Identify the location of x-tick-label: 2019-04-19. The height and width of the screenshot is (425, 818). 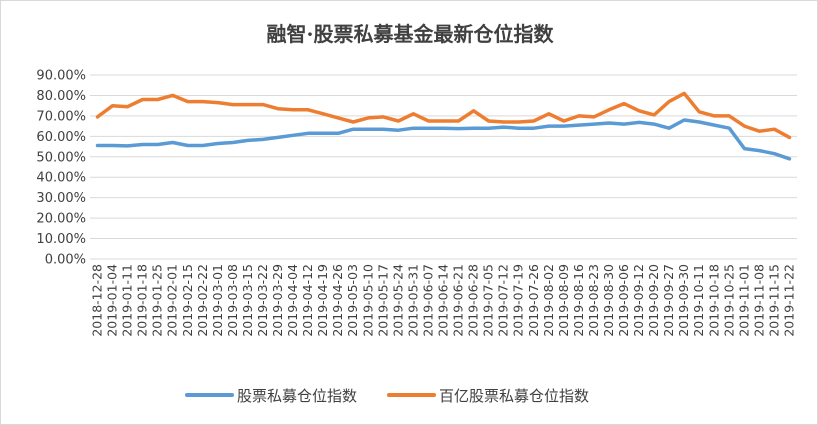
(322, 300).